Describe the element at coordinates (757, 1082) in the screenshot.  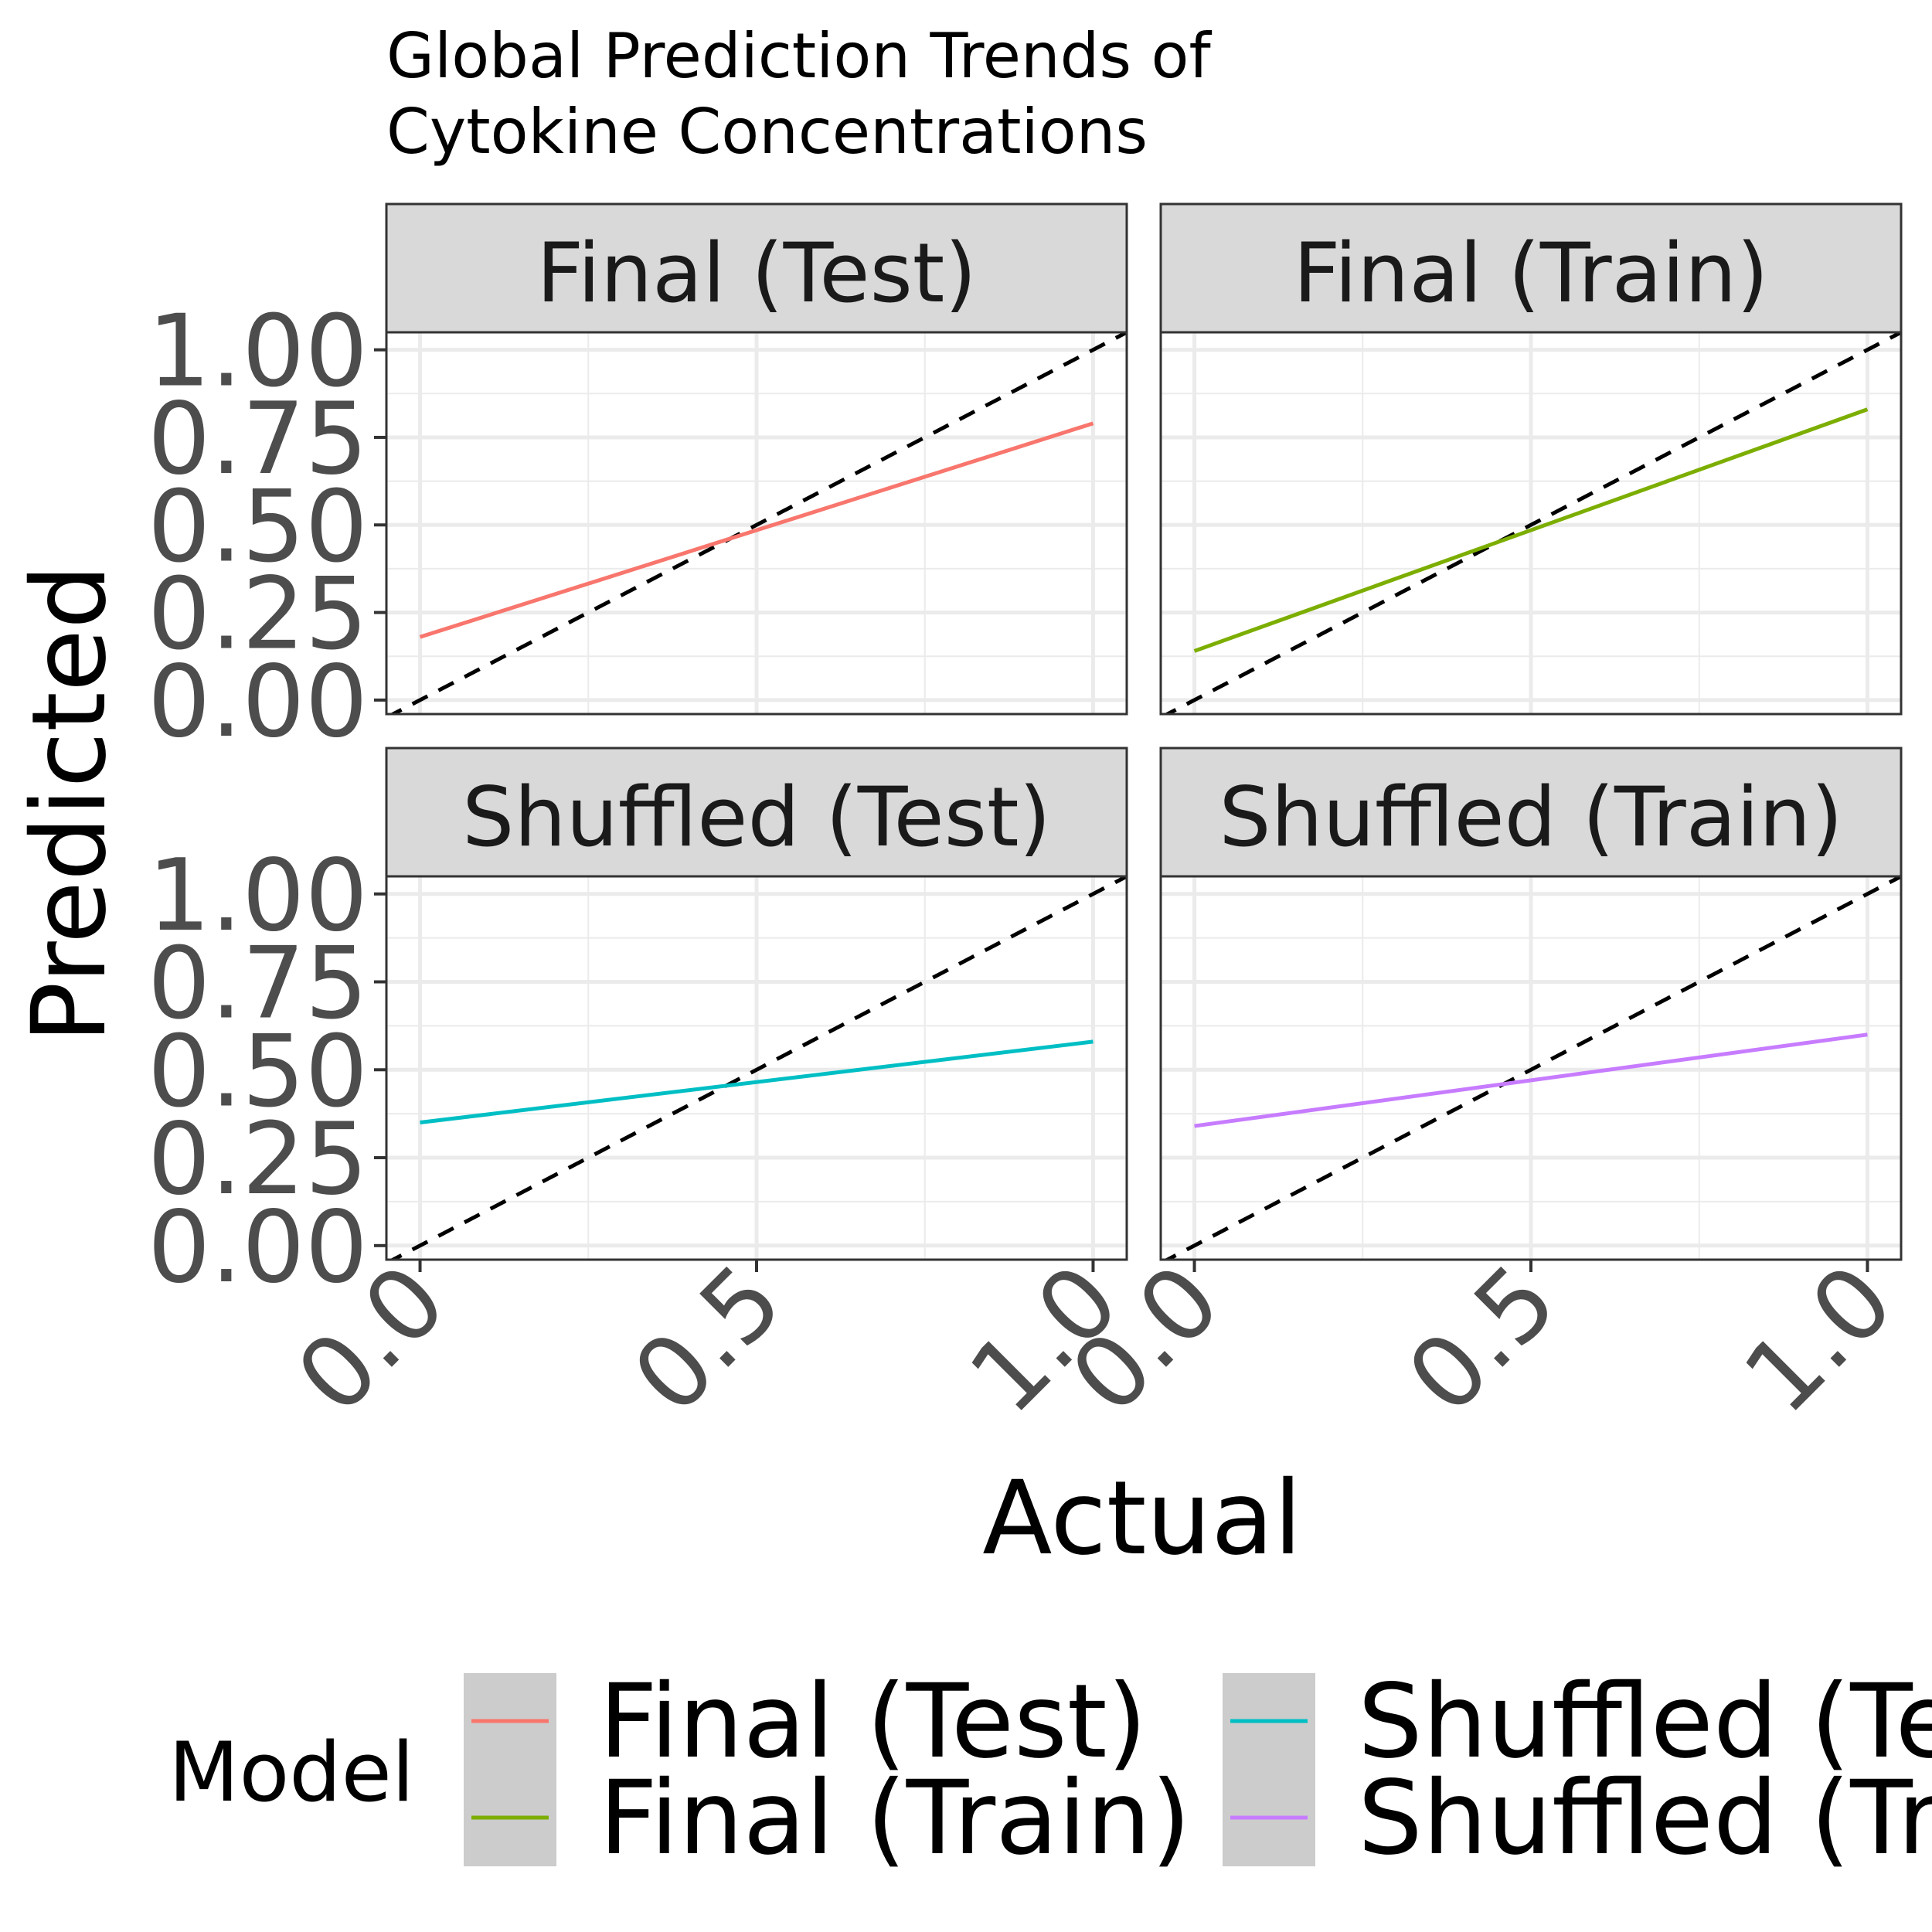
I see `series-line-shuffled-test` at that location.